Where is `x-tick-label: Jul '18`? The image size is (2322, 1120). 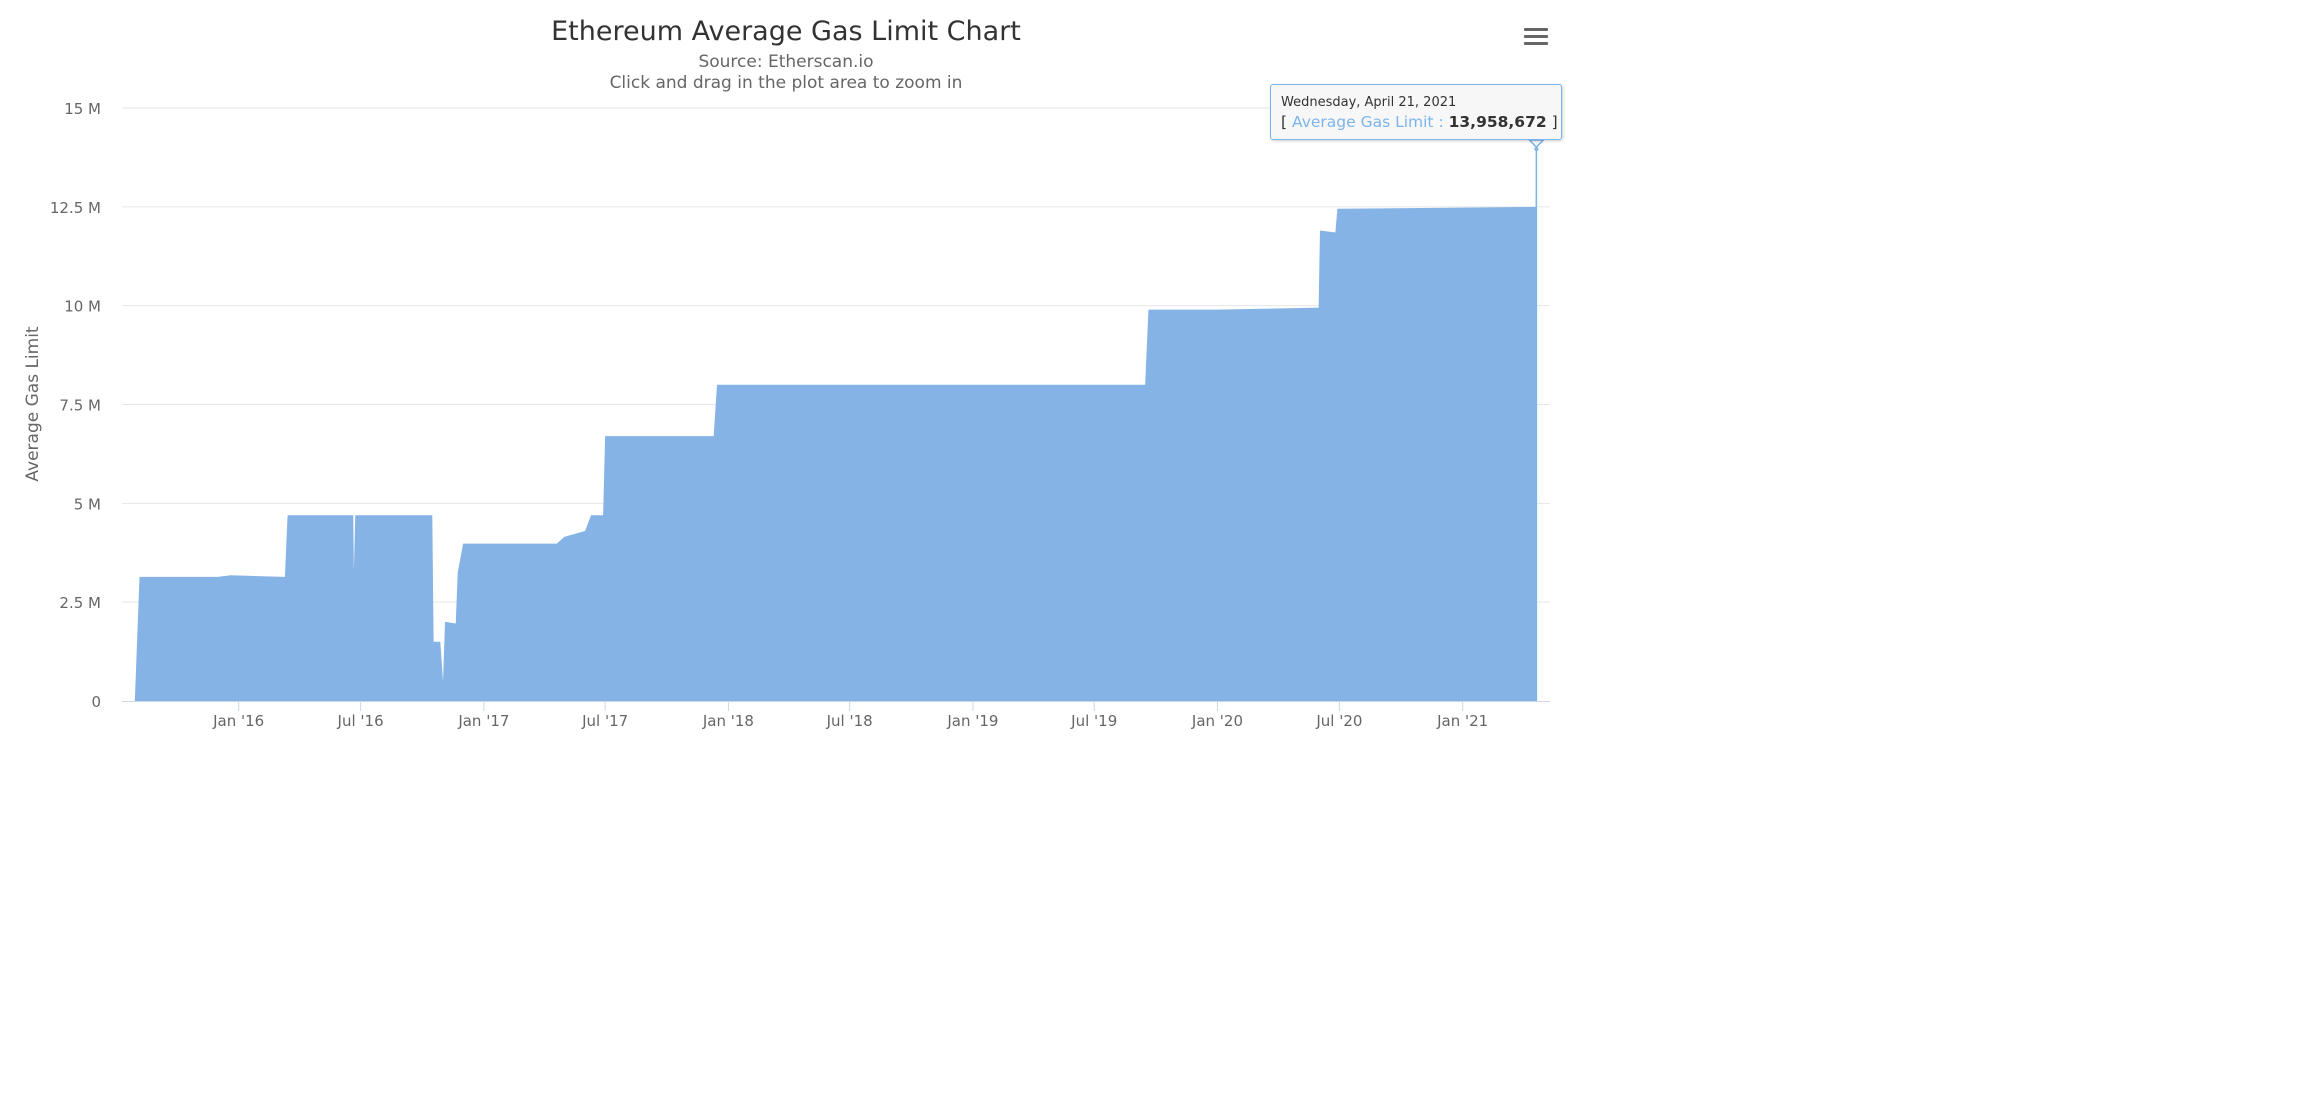 x-tick-label: Jul '18 is located at coordinates (849, 721).